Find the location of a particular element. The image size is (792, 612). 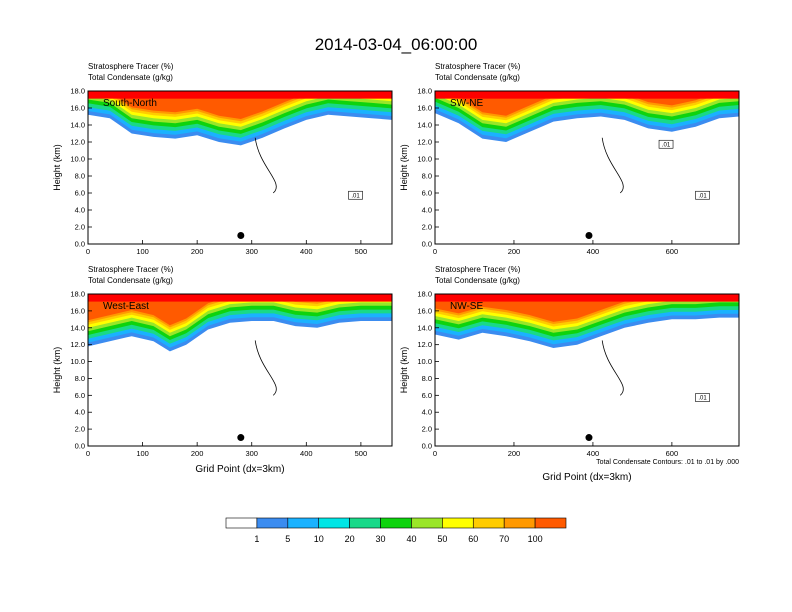

colorbar-level-label: 10 is located at coordinates (319, 539).